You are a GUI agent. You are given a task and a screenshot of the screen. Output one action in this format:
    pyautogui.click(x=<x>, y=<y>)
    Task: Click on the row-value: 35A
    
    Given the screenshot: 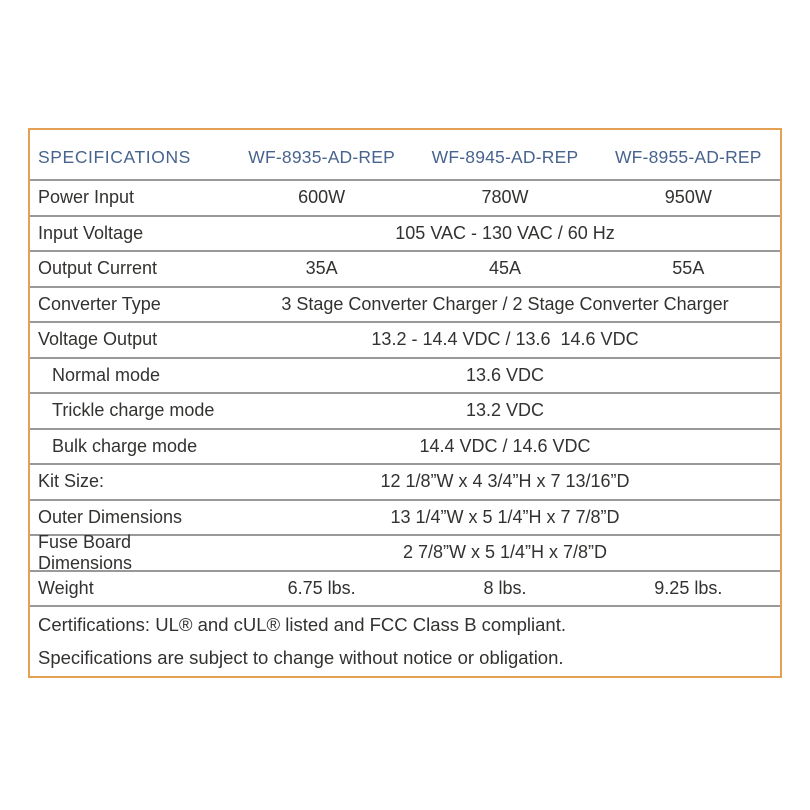 What is the action you would take?
    pyautogui.click(x=321, y=268)
    